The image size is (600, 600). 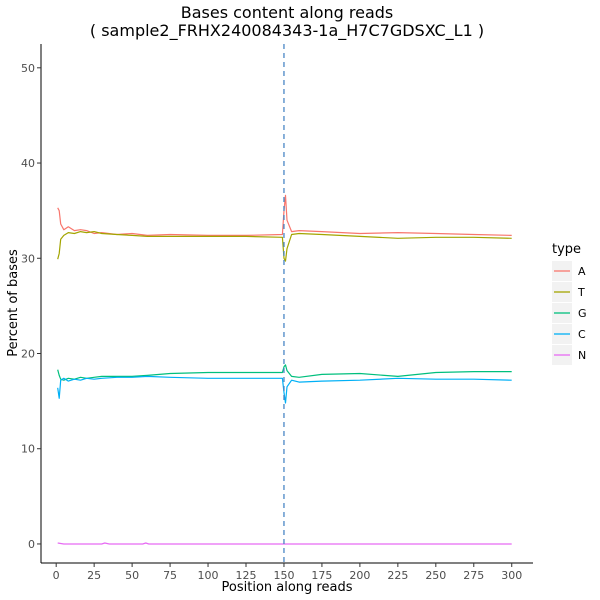 What do you see at coordinates (28, 449) in the screenshot?
I see `y-tick-label: 10` at bounding box center [28, 449].